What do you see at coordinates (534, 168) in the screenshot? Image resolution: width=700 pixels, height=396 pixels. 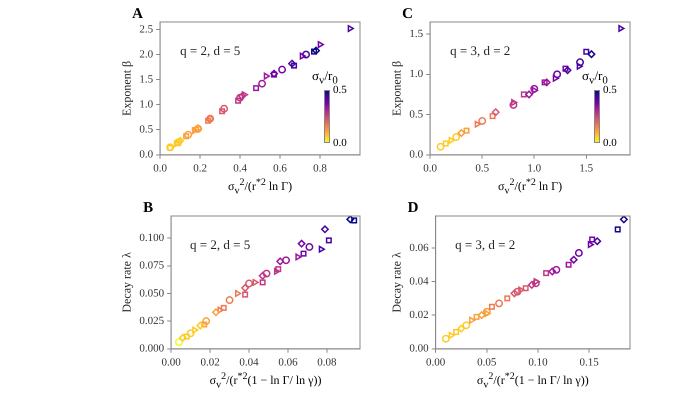 I see `x-tick-label: 1.0` at bounding box center [534, 168].